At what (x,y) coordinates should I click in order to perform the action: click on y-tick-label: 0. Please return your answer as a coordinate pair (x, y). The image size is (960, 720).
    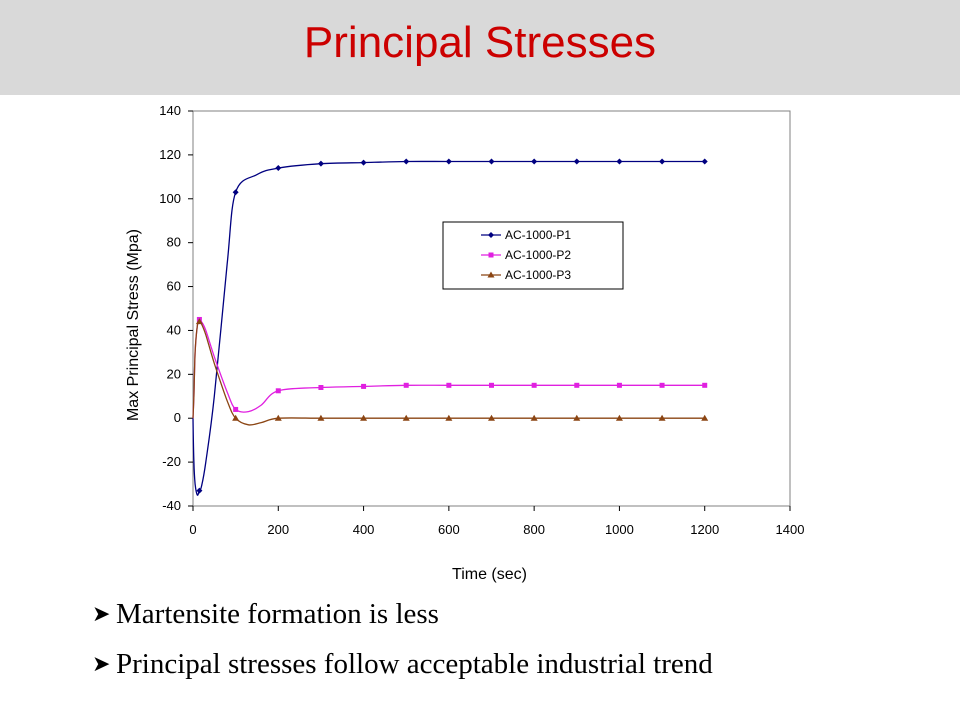
    Looking at the image, I should click on (177, 417).